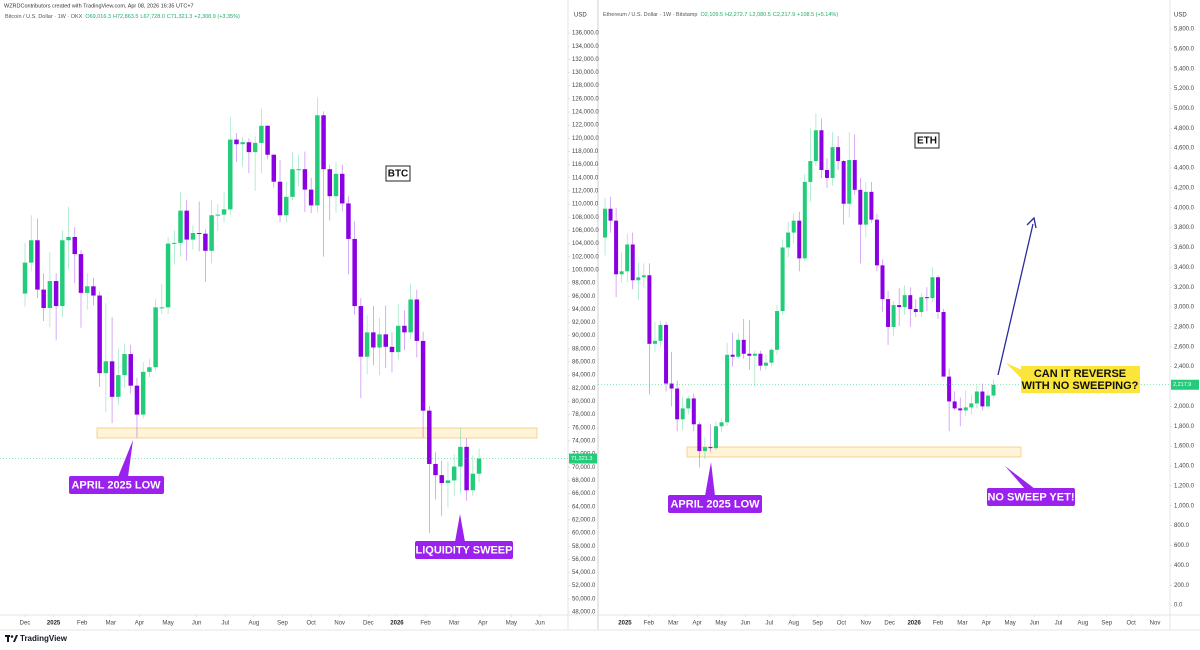  What do you see at coordinates (715, 504) in the screenshot?
I see `callout-text: APRIL 2025 LOW` at bounding box center [715, 504].